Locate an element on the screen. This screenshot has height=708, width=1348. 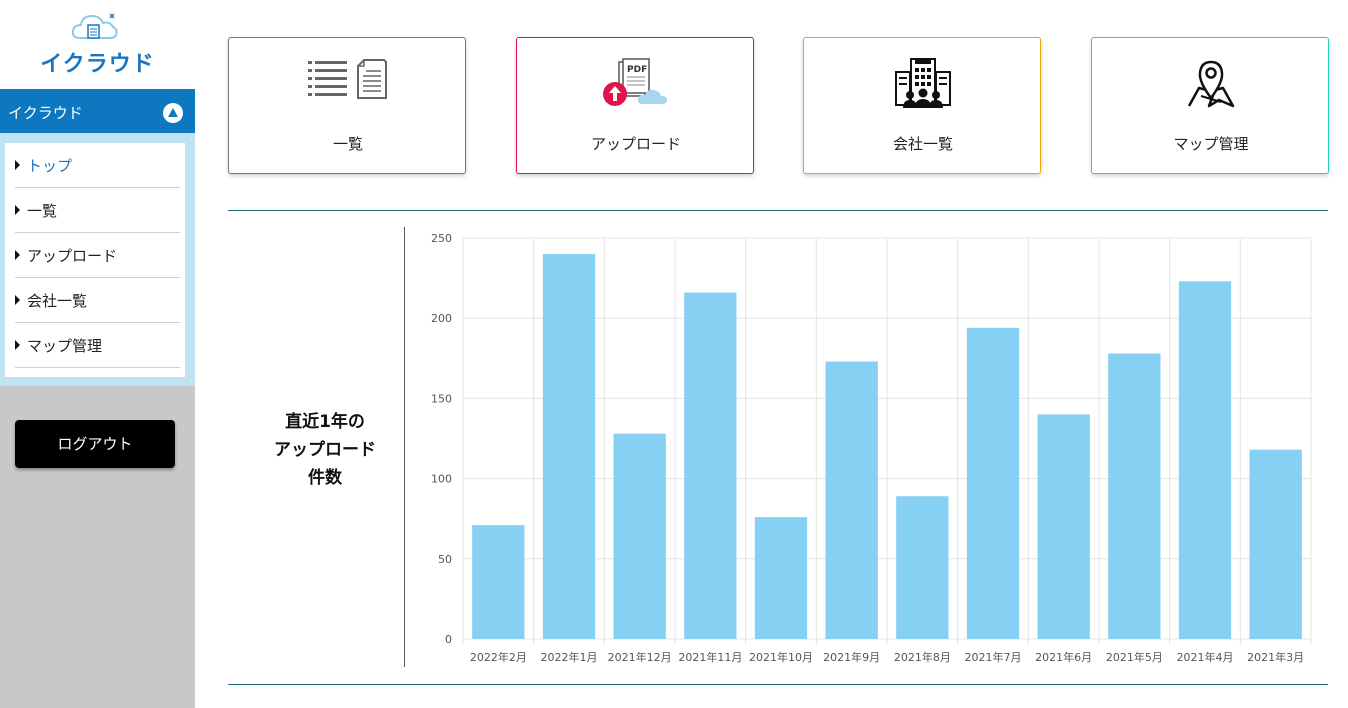
x-tick-label: 2021年9月 is located at coordinates (851, 657).